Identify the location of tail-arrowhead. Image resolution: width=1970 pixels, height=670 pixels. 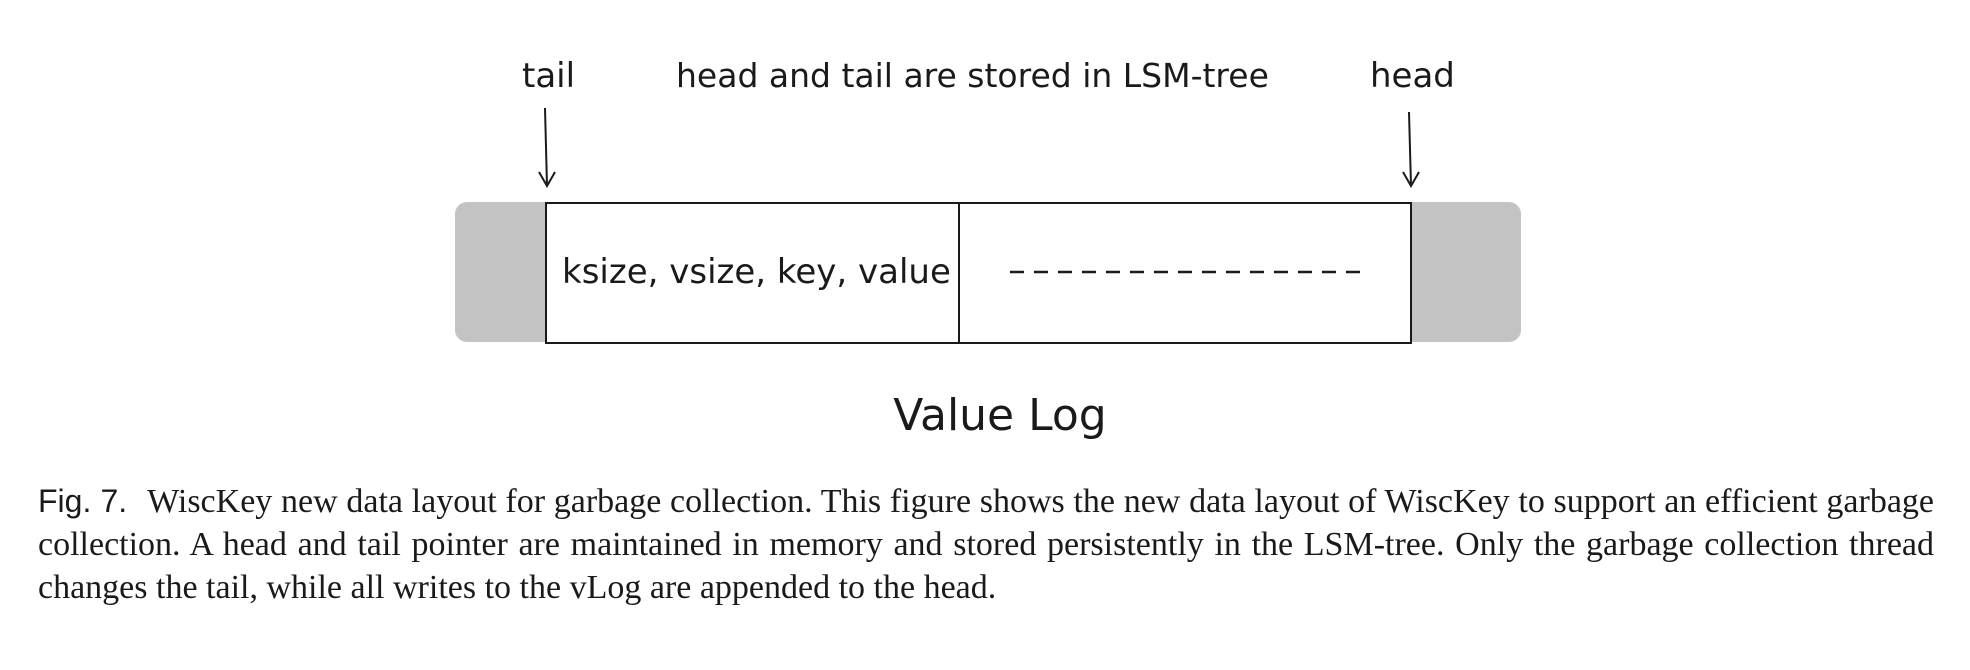
(547, 180).